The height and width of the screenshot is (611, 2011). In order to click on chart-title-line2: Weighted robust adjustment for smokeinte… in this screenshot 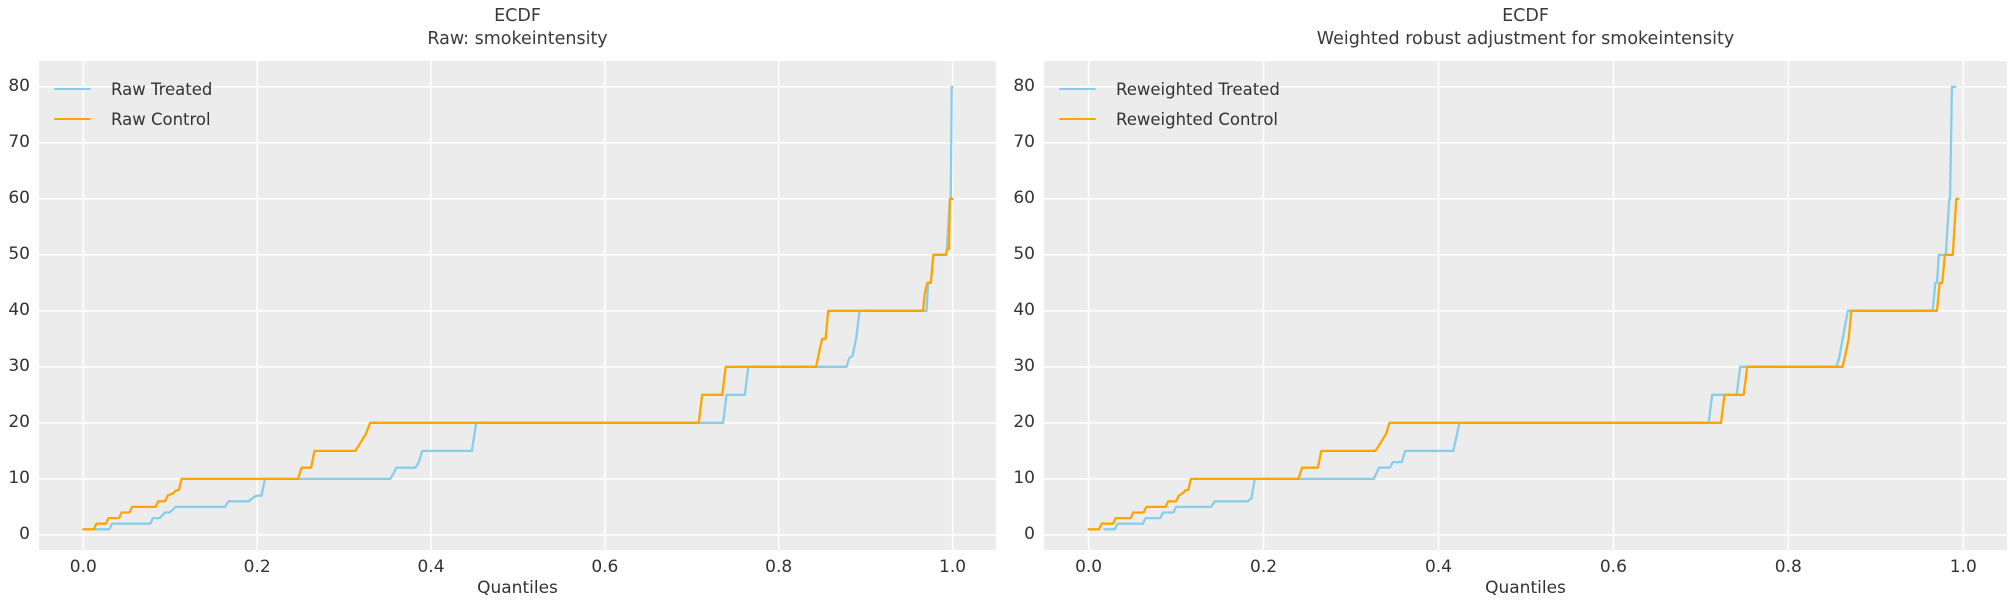, I will do `click(1525, 39)`.